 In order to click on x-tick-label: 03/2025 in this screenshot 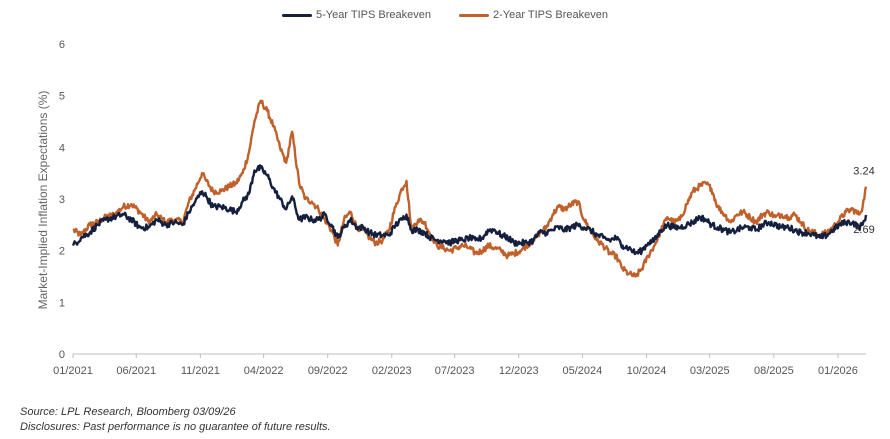, I will do `click(710, 371)`.